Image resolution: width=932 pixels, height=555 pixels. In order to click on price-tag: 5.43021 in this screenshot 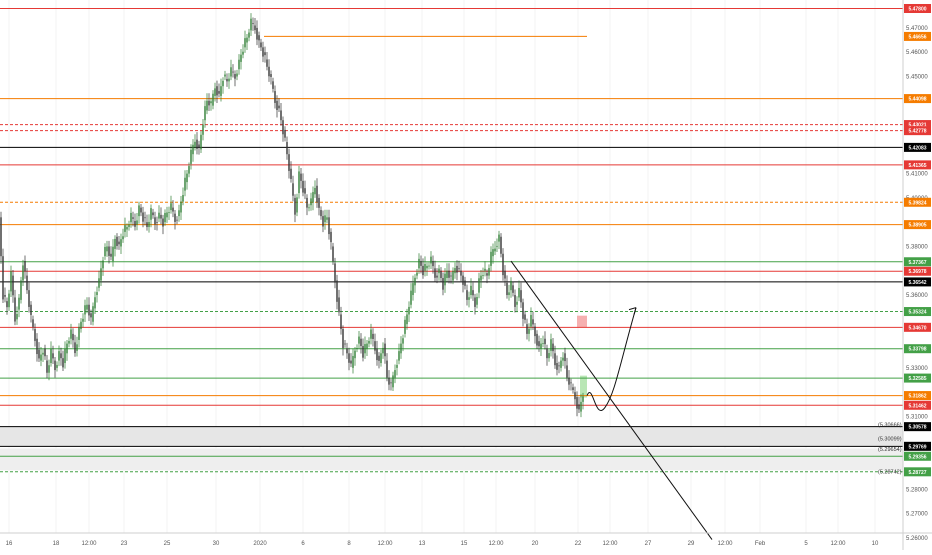, I will do `click(917, 125)`.